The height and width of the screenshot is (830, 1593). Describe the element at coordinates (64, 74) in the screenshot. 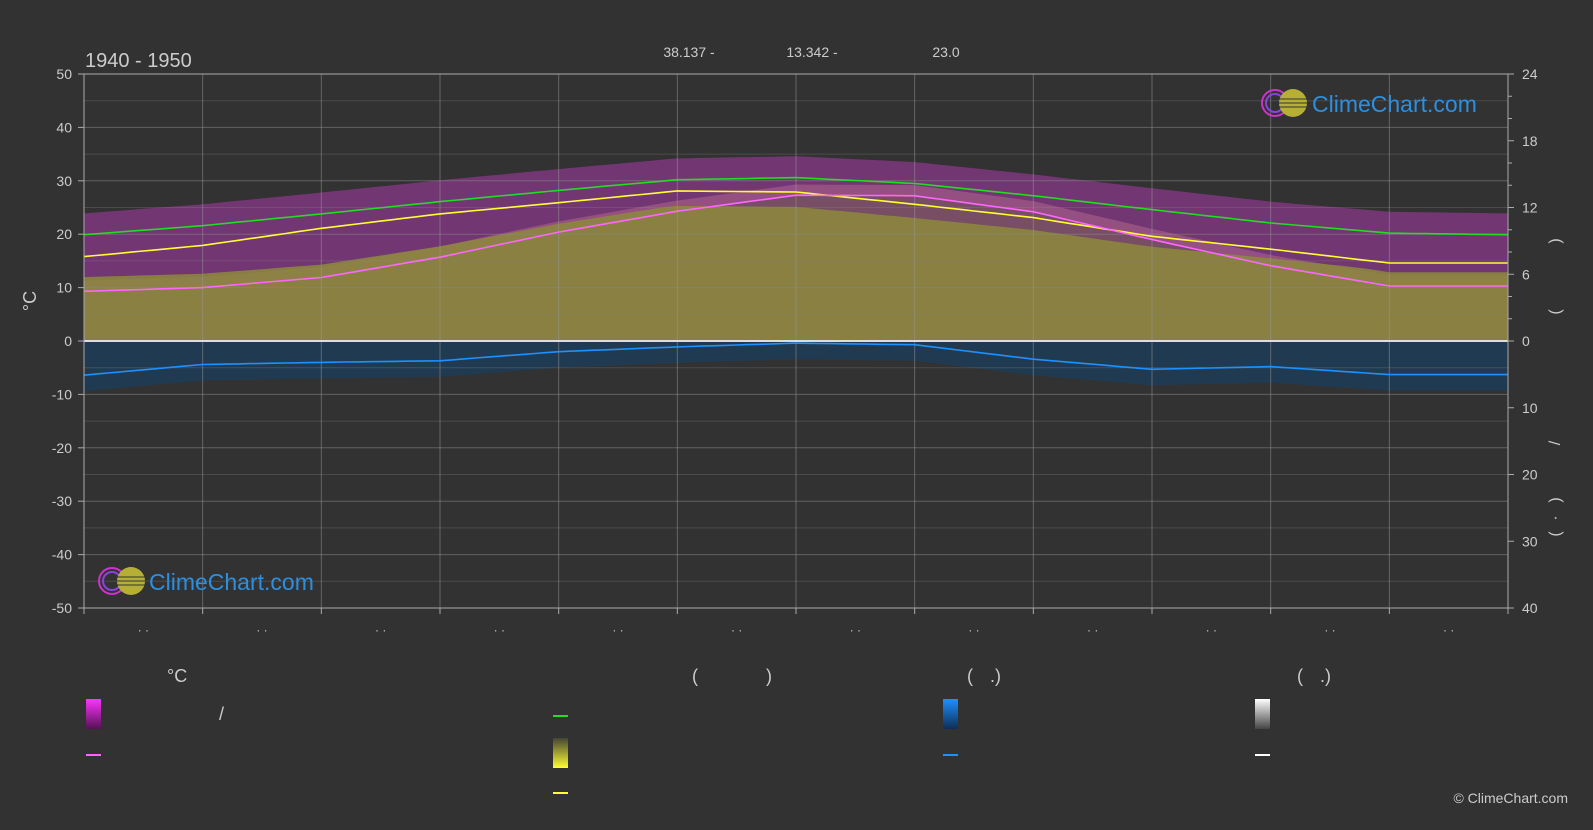

I see `y-left-tick-label: 50` at that location.